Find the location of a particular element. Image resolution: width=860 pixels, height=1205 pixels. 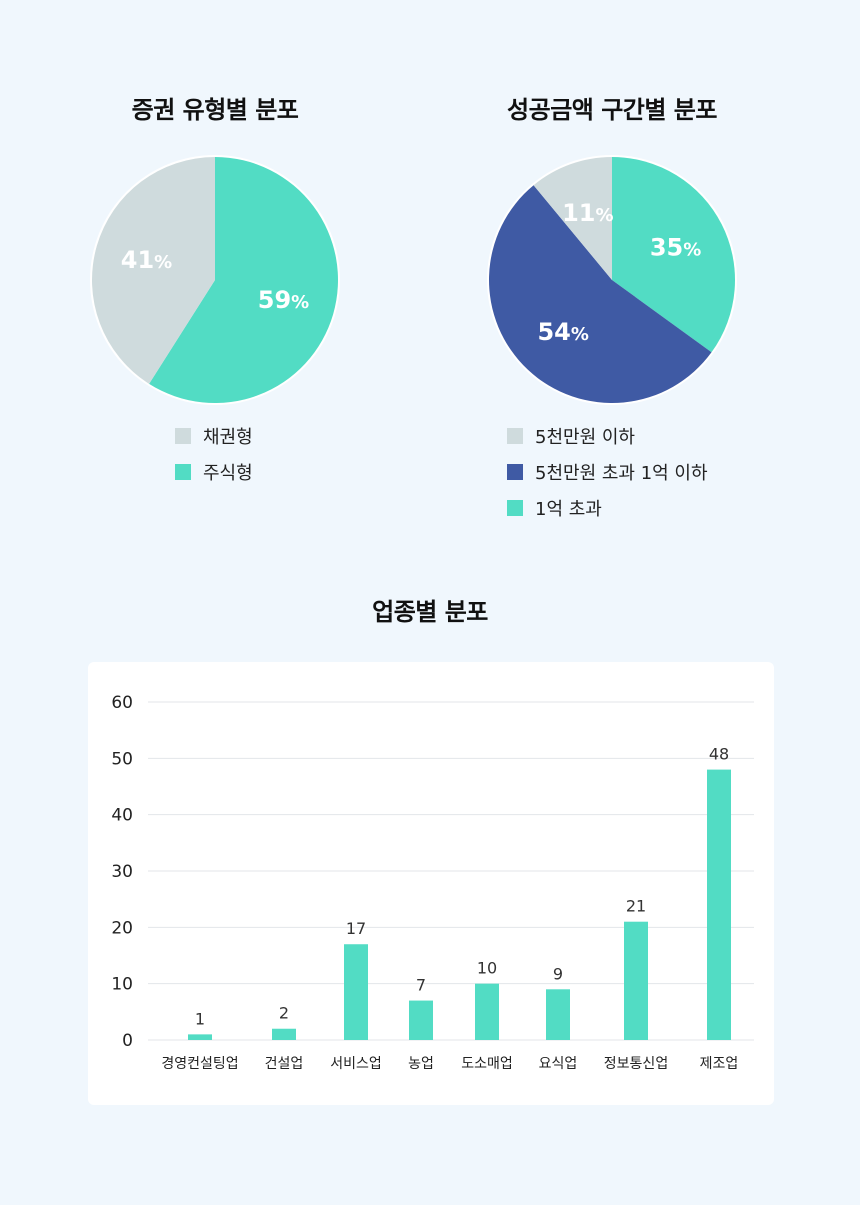

pie2-legend: 5천만원 이하 5천만원 초과 1억 이하 1억 초과 is located at coordinates (607, 472).